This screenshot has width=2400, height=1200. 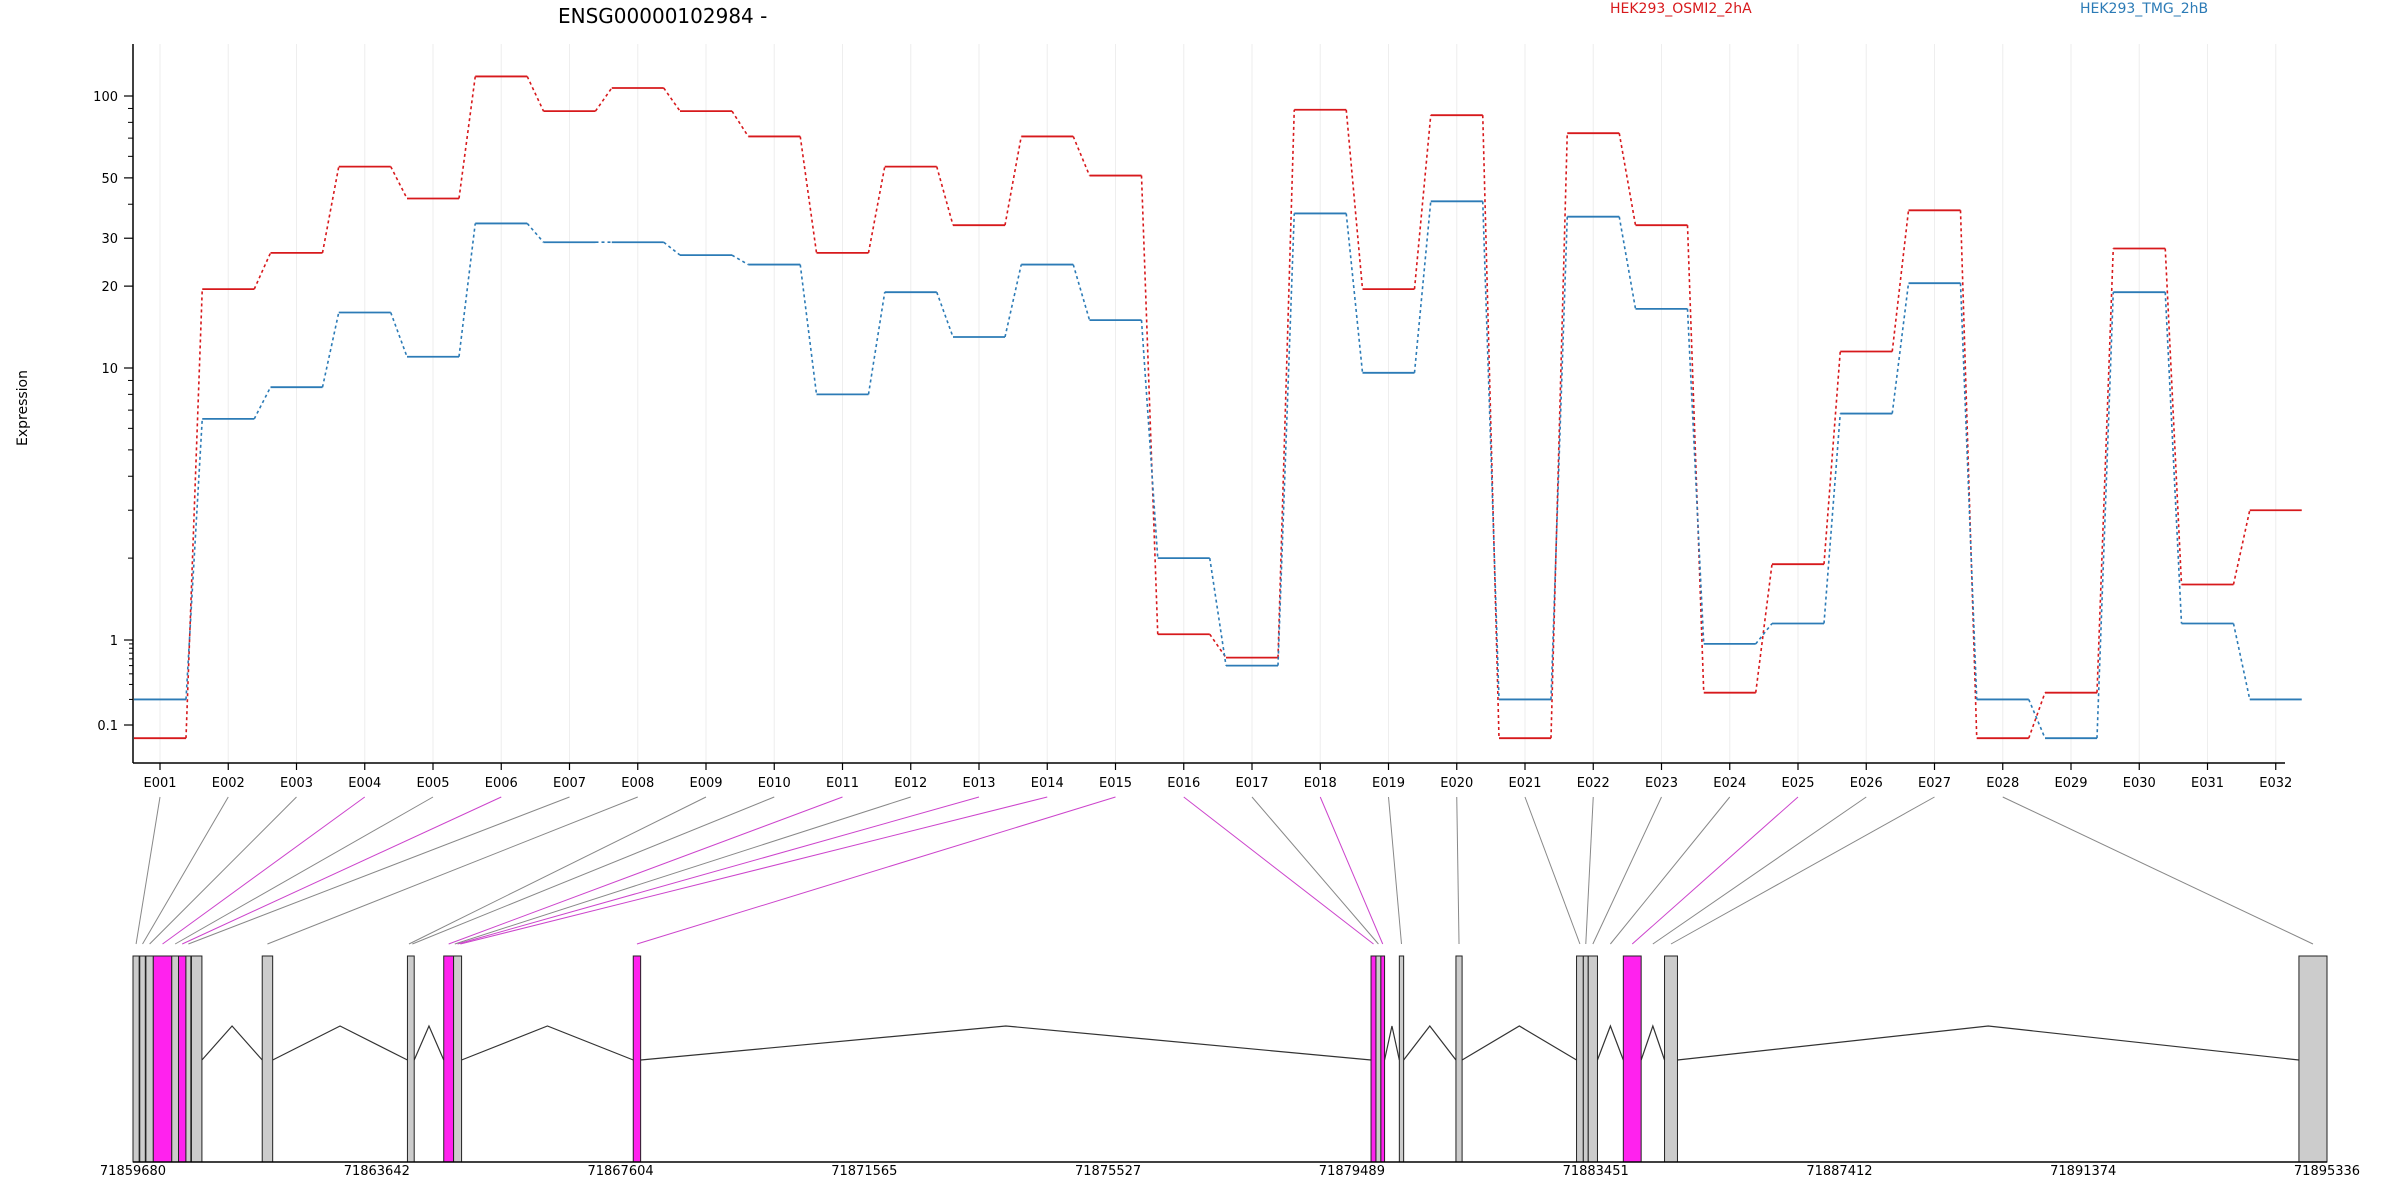 What do you see at coordinates (2275, 783) in the screenshot?
I see `x-tick-label-E032: E032` at bounding box center [2275, 783].